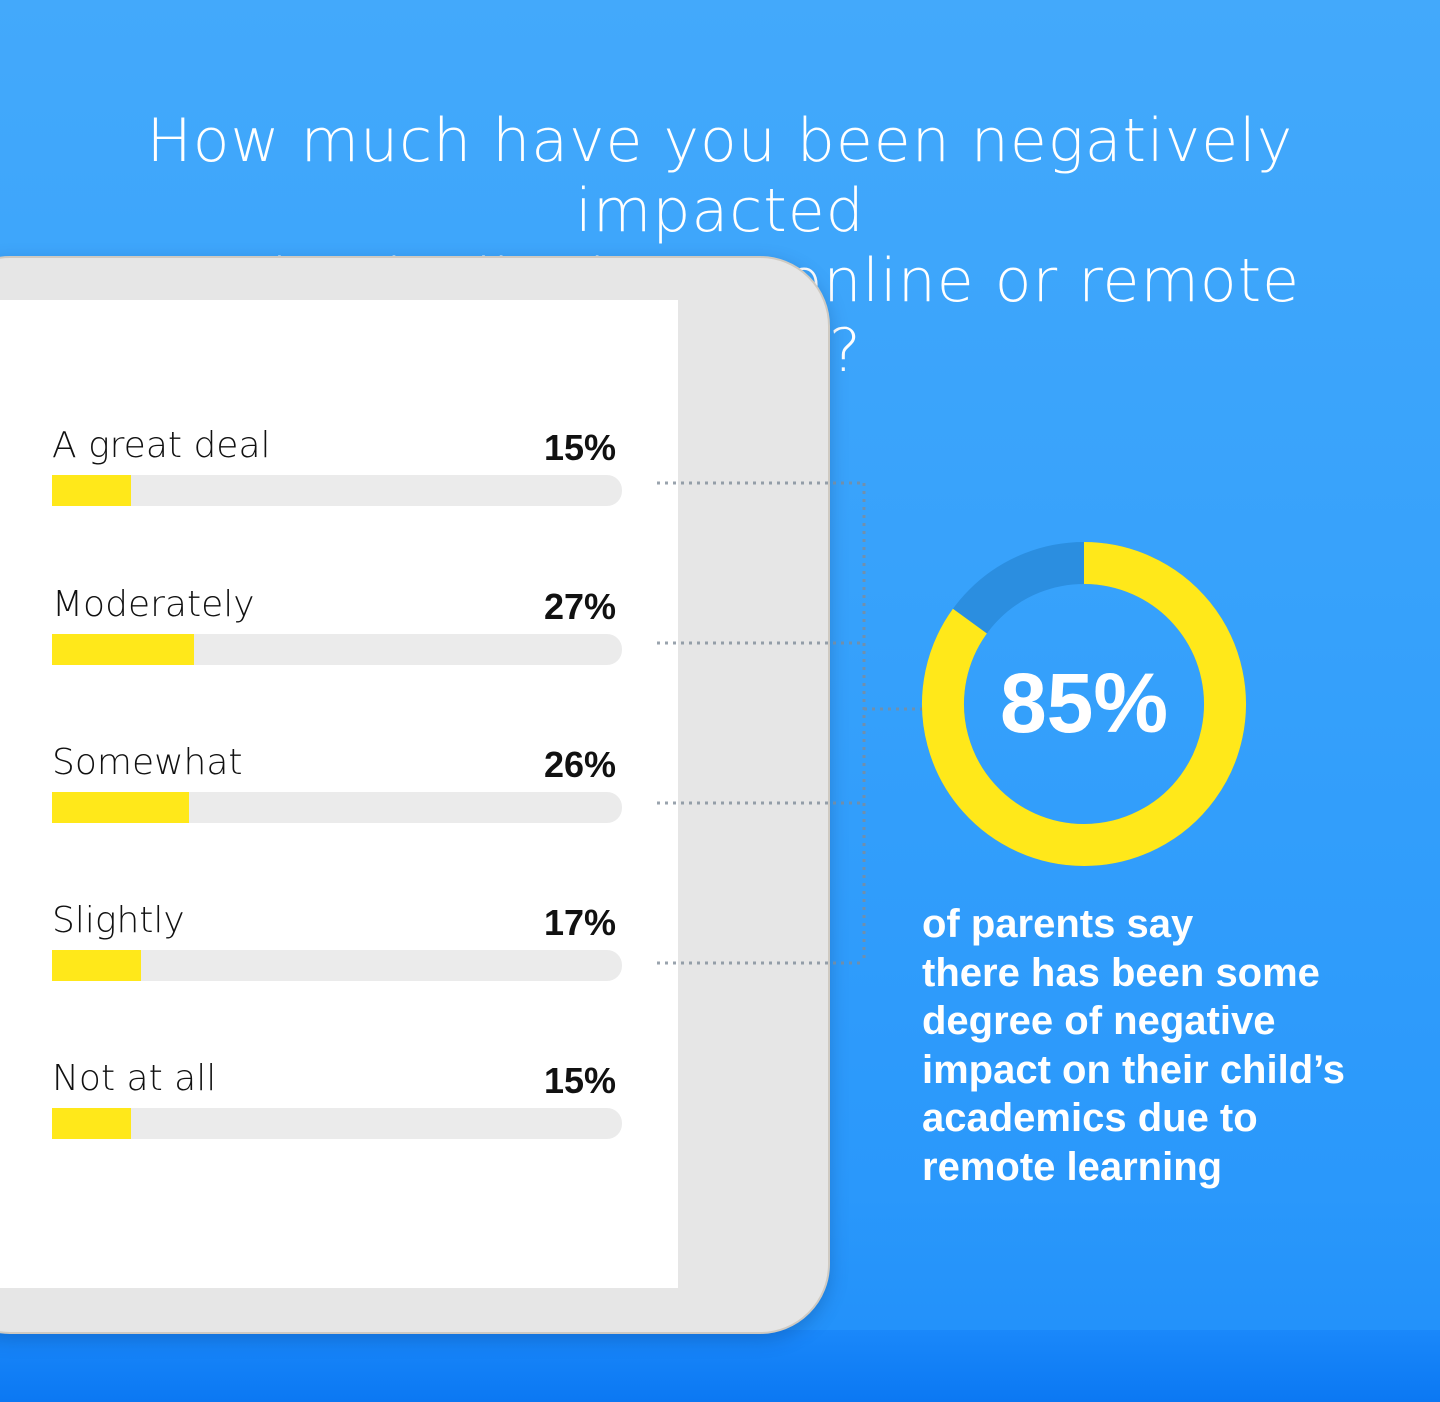  Describe the element at coordinates (153, 604) in the screenshot. I see `bar-label: Moderately` at that location.